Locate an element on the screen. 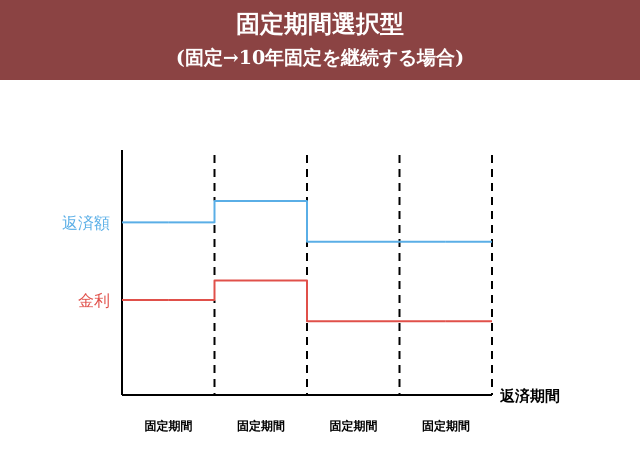 The height and width of the screenshot is (453, 640). chart-subtitle: (固定→10年固定を継続する場合) is located at coordinates (320, 58).